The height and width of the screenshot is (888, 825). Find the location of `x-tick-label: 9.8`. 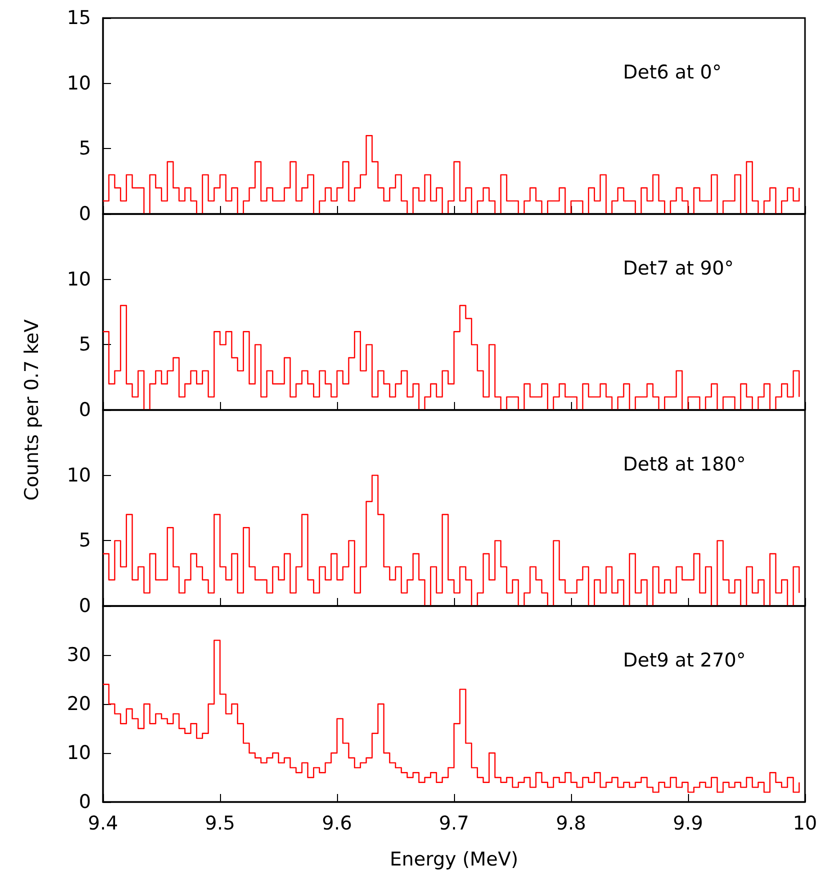

x-tick-label: 9.8 is located at coordinates (571, 823).